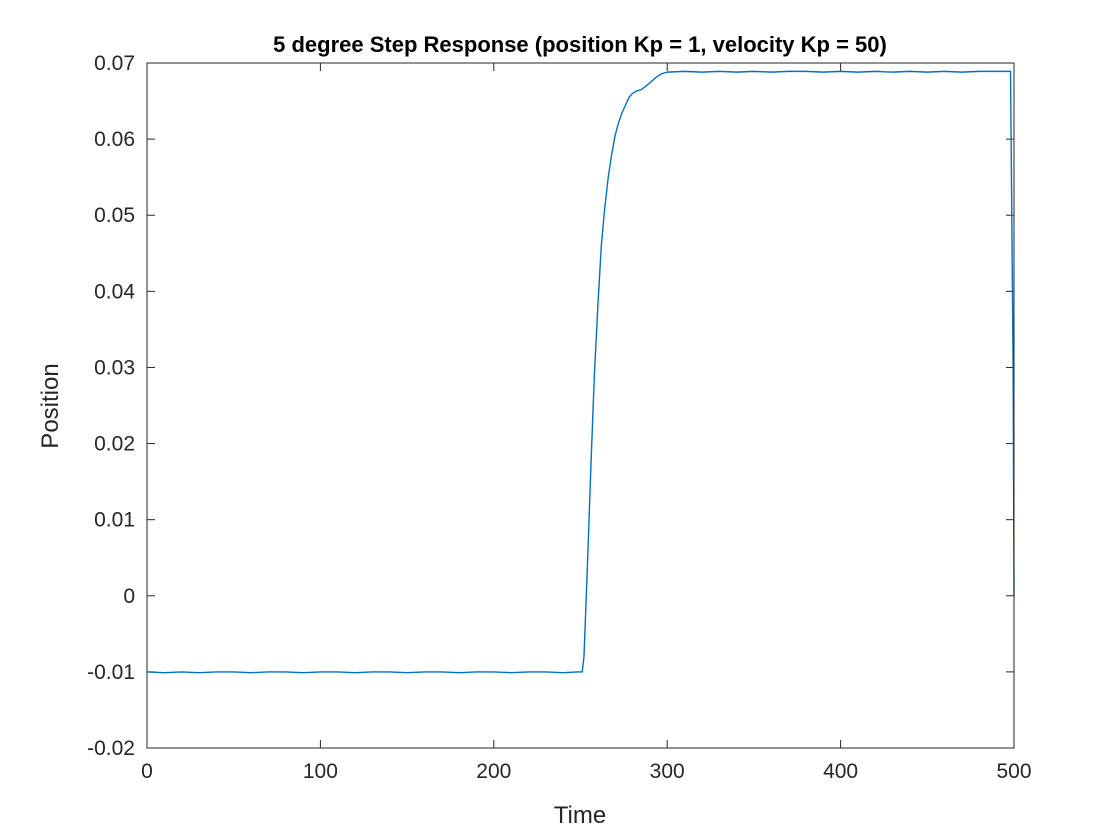 The image size is (1120, 840). I want to click on y-tick-label: 0.02, so click(114, 444).